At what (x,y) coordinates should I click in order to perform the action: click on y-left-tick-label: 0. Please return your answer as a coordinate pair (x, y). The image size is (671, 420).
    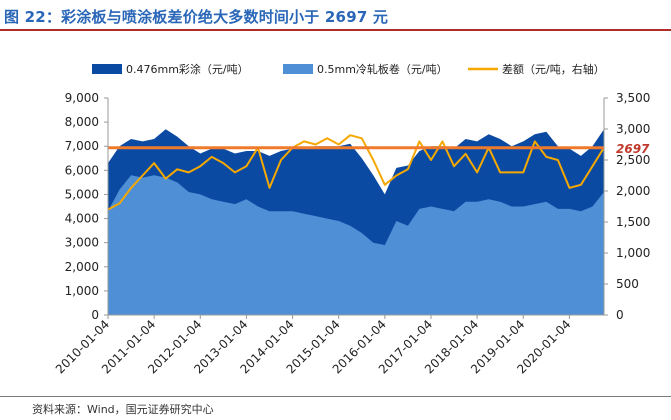
    Looking at the image, I should click on (95, 315).